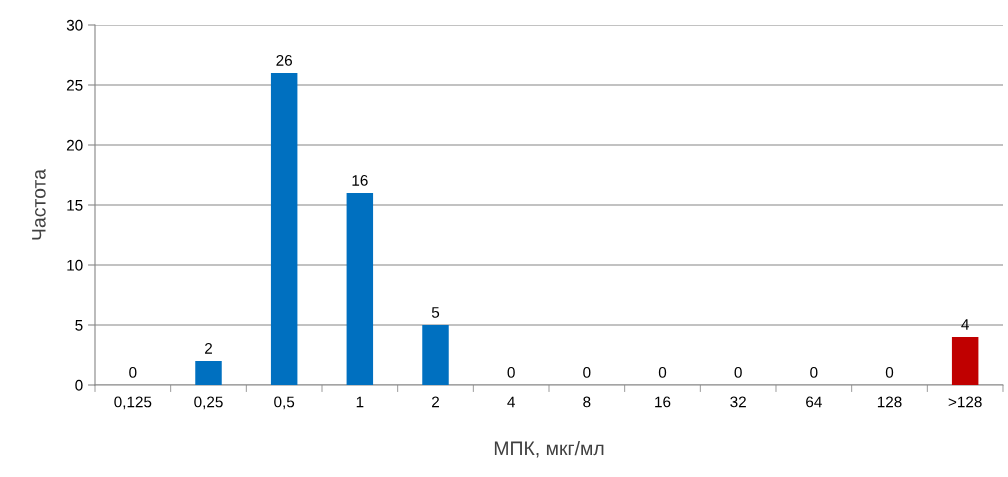 Image resolution: width=1008 pixels, height=477 pixels. I want to click on data-label: 2, so click(208, 348).